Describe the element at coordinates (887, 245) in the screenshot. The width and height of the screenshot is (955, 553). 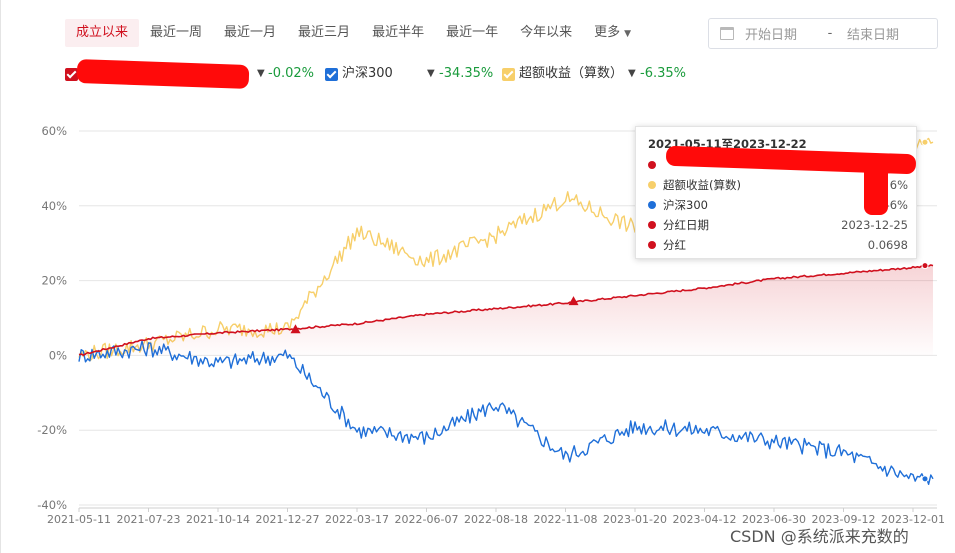
I see `tooltip-value: 0.0698` at that location.